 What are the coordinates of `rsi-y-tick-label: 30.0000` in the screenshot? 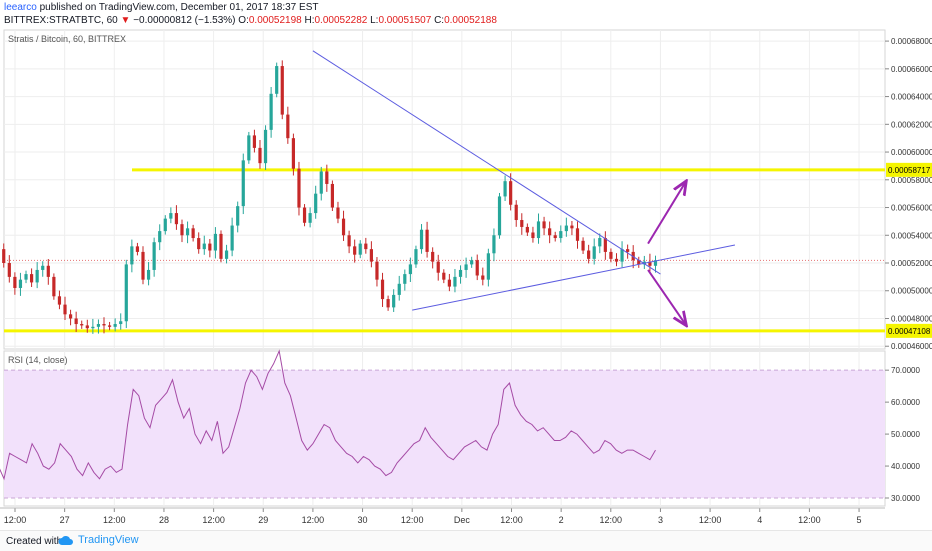 It's located at (905, 498).